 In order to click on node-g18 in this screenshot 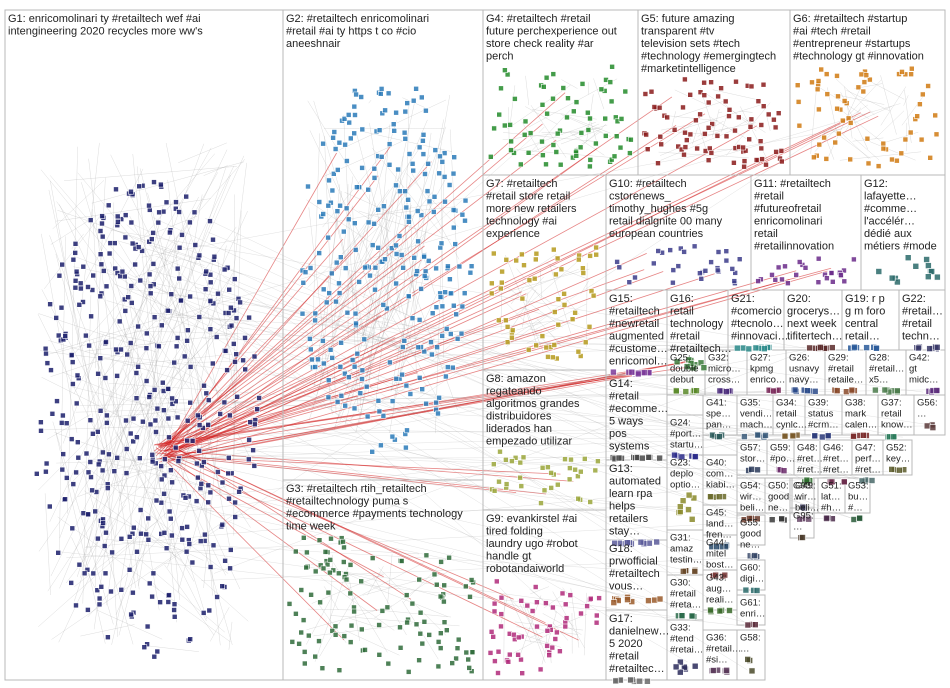, I will do `click(648, 600)`.